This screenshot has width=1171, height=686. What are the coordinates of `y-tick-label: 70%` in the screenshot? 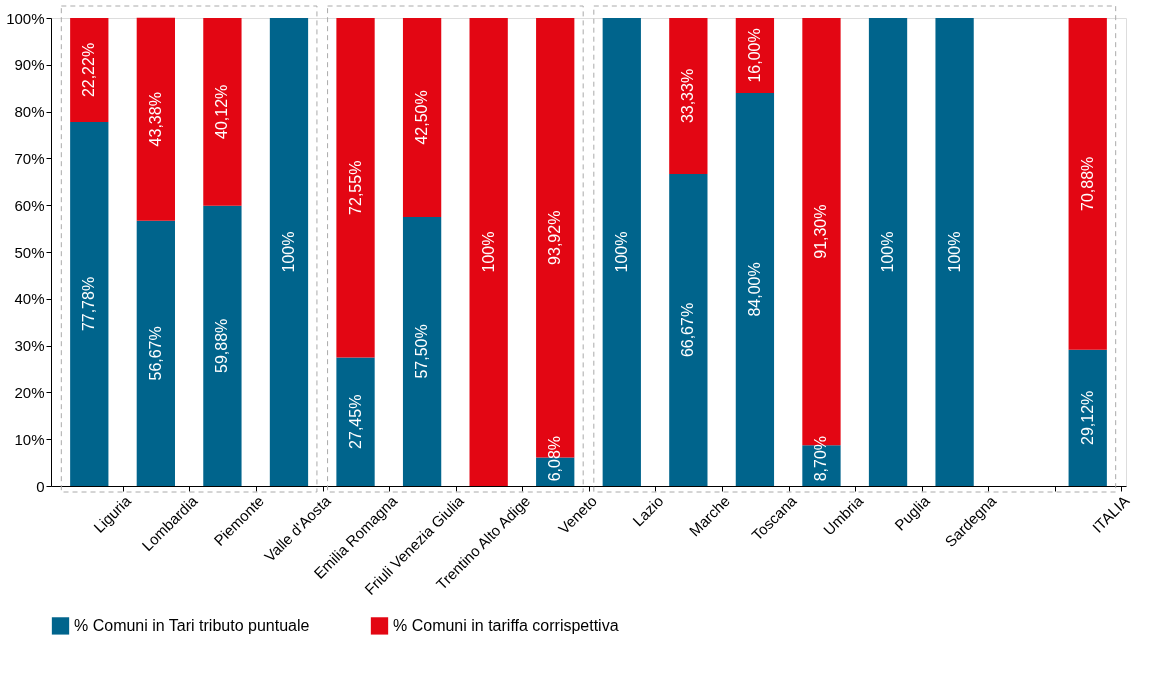 It's located at (29, 158).